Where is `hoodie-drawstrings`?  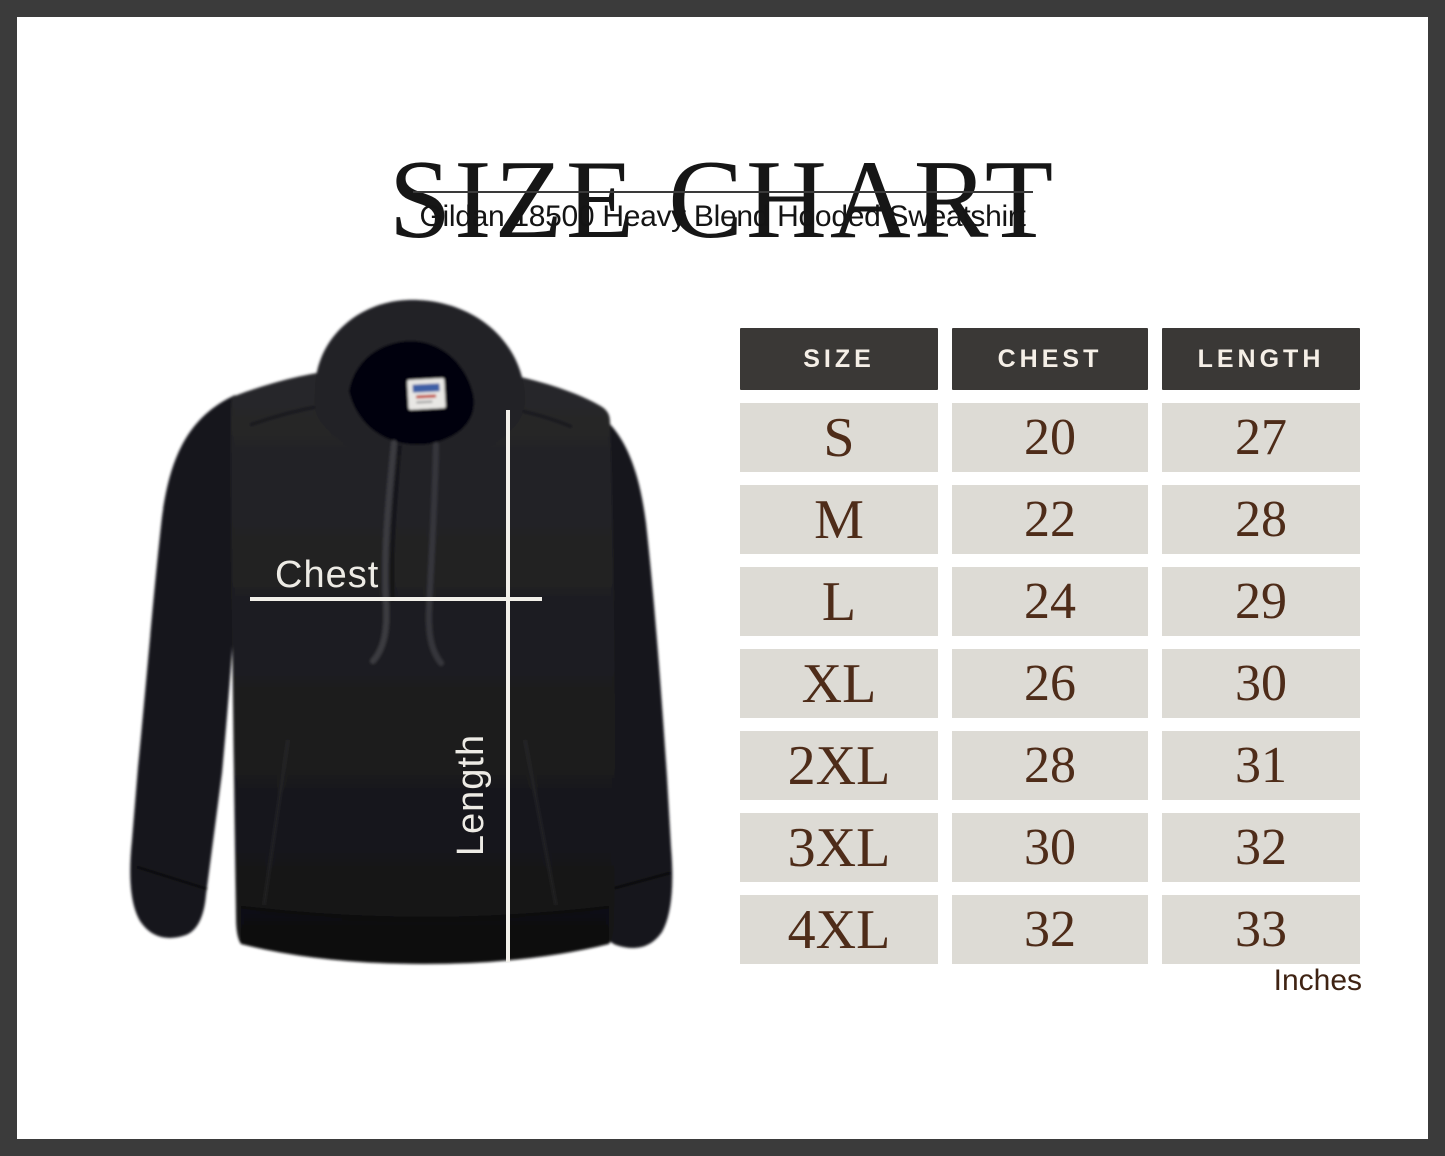
hoodie-drawstrings is located at coordinates (407, 553).